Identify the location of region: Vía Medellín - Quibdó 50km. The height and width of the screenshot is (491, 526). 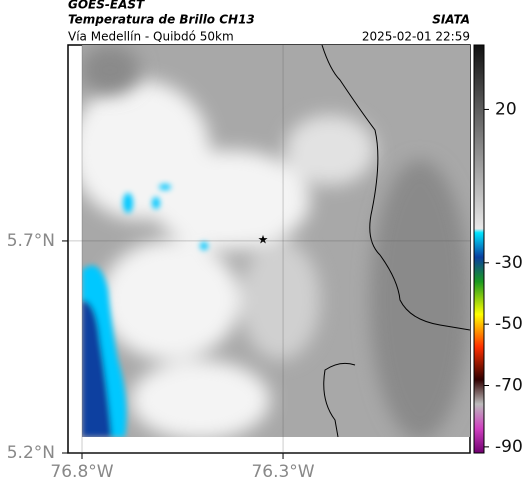
(151, 37).